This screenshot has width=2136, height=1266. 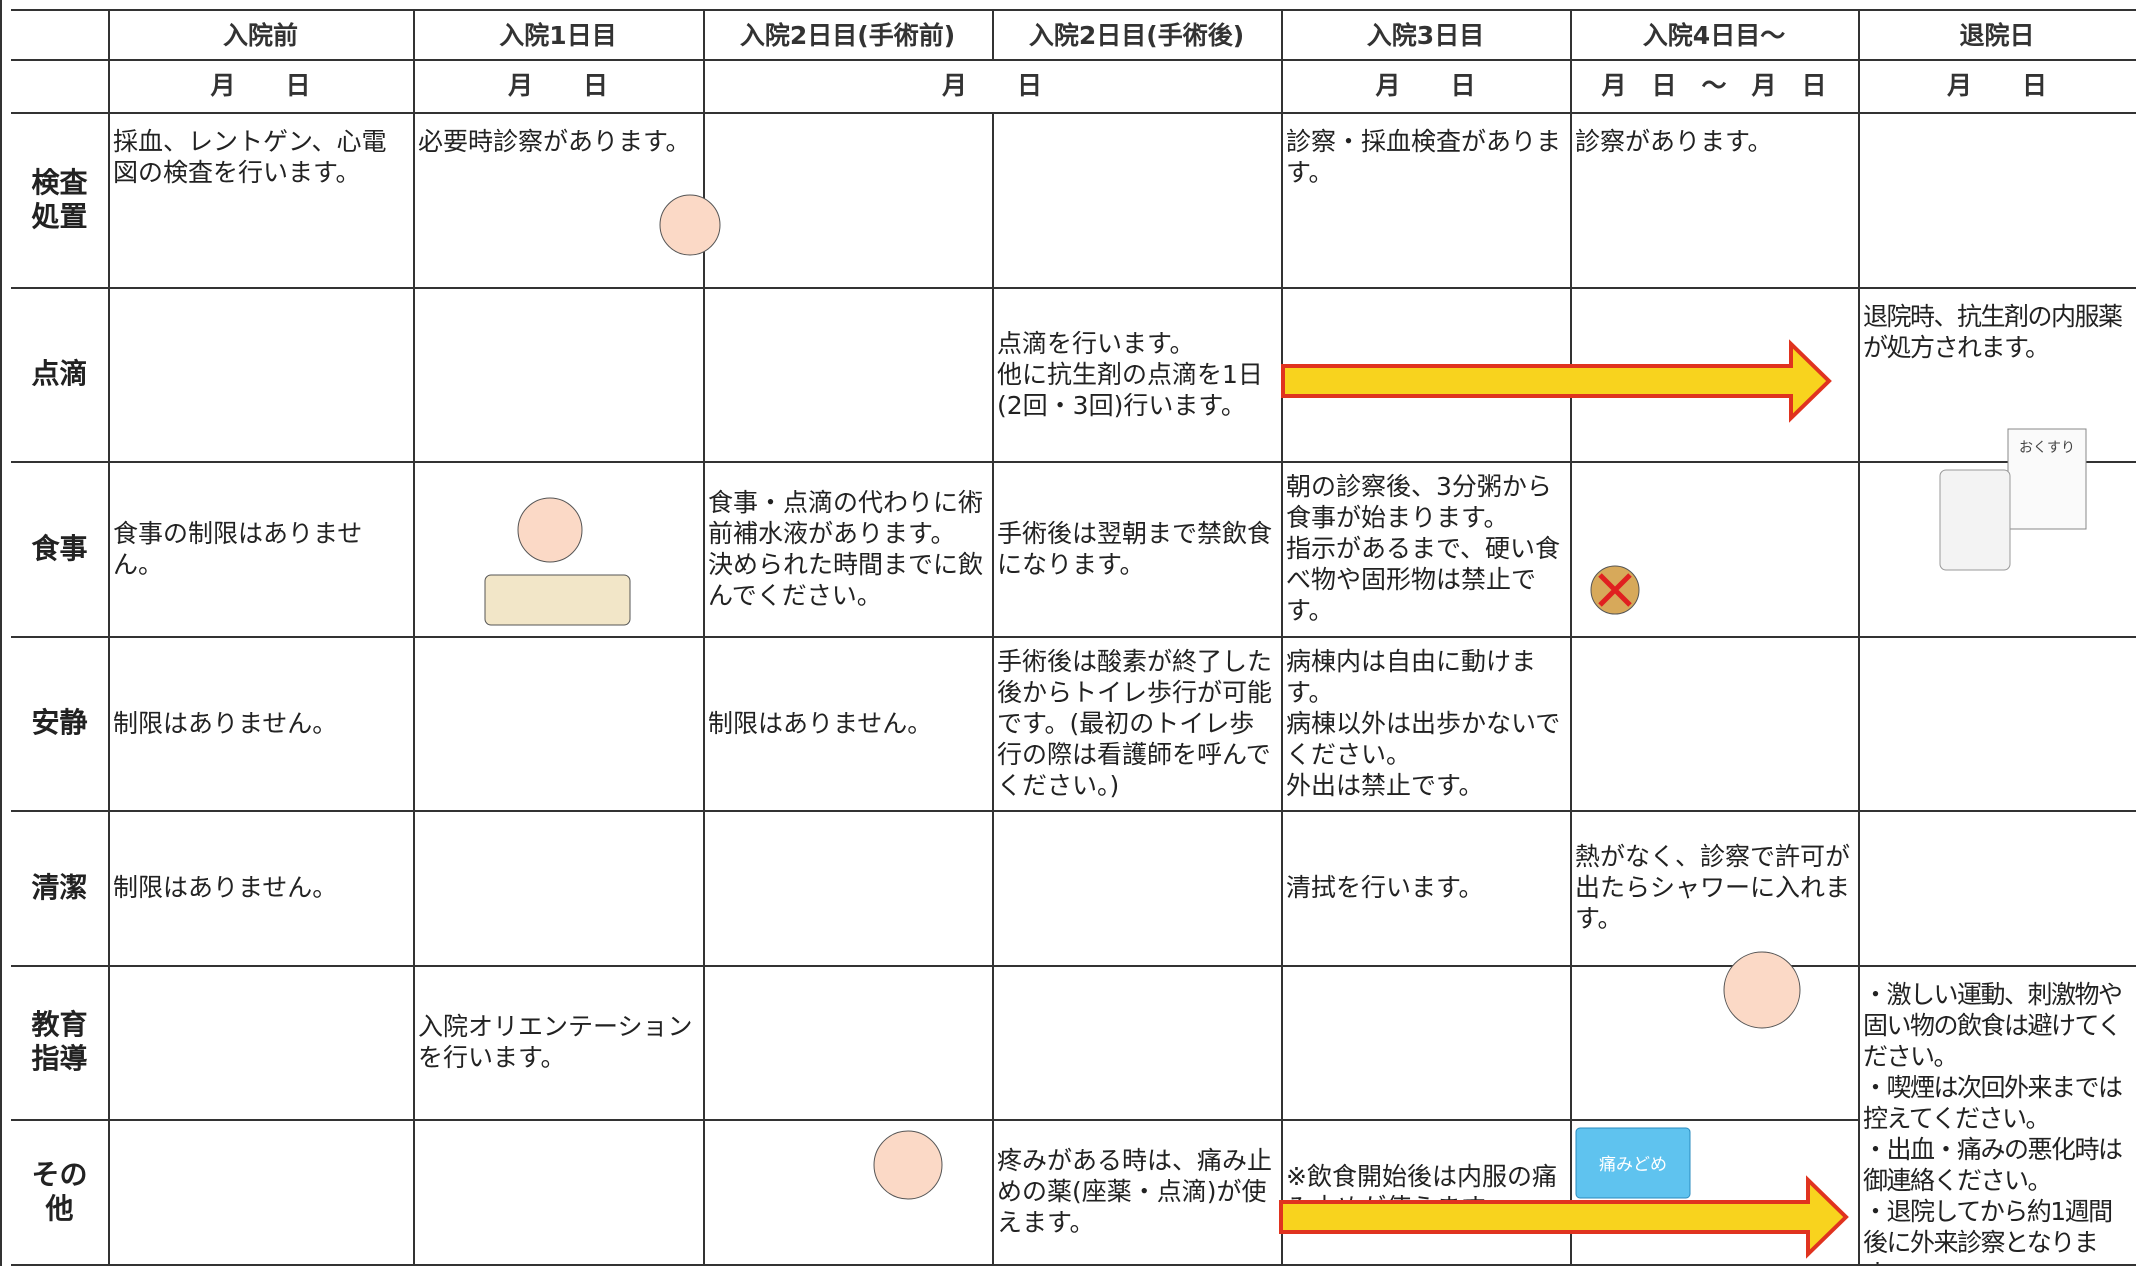 What do you see at coordinates (59, 199) in the screenshot?
I see `row-label-text: 検査処置` at bounding box center [59, 199].